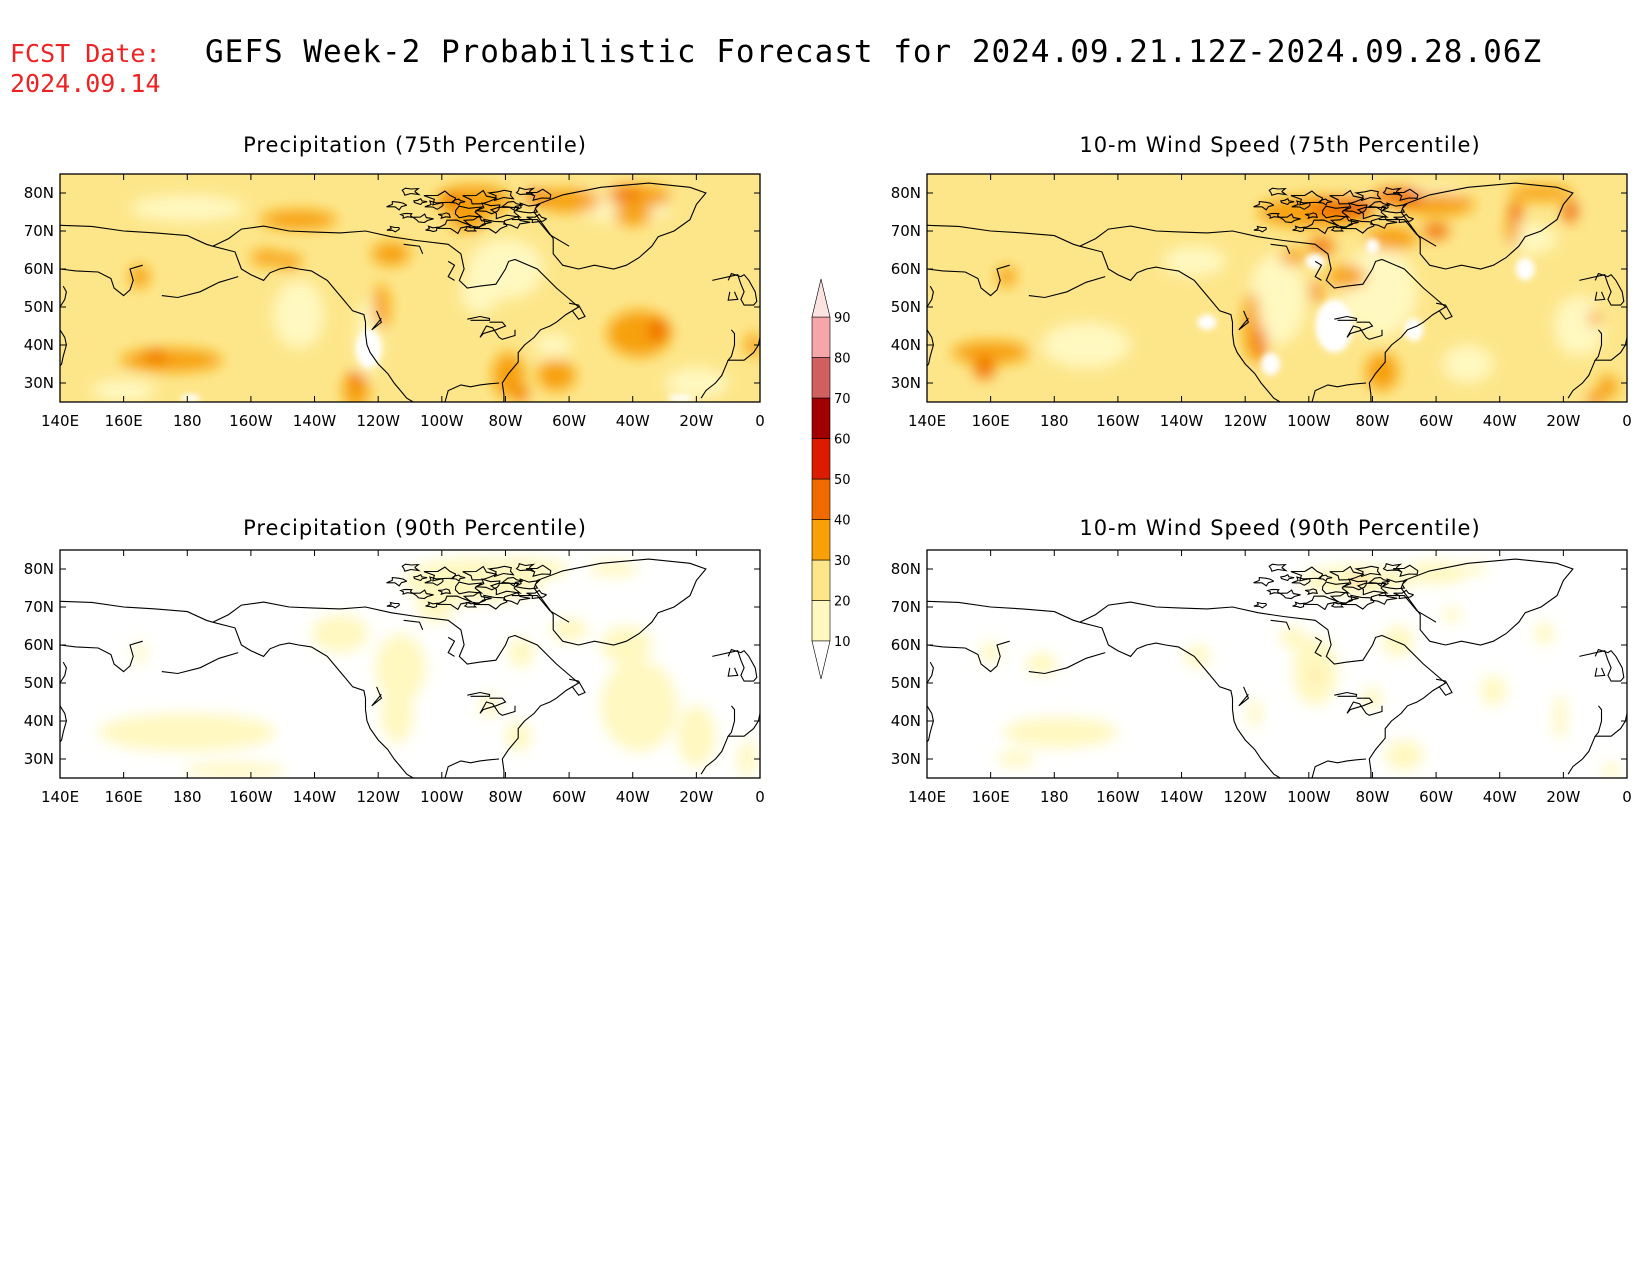 The width and height of the screenshot is (1650, 1275). What do you see at coordinates (39, 193) in the screenshot?
I see `lat-label: 80N` at bounding box center [39, 193].